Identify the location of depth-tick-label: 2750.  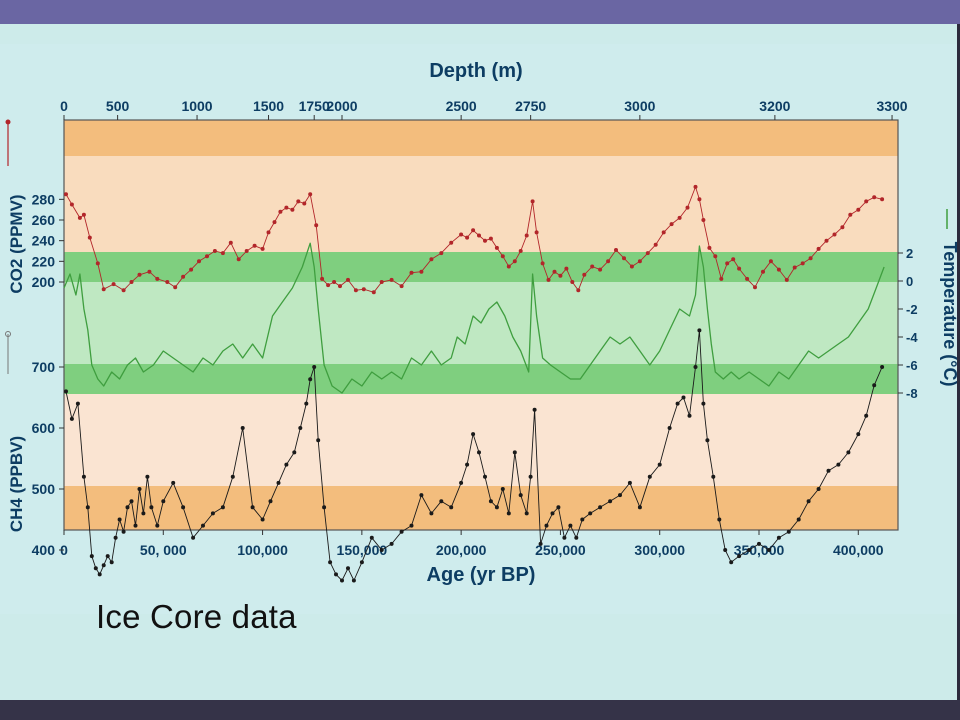
(530, 106).